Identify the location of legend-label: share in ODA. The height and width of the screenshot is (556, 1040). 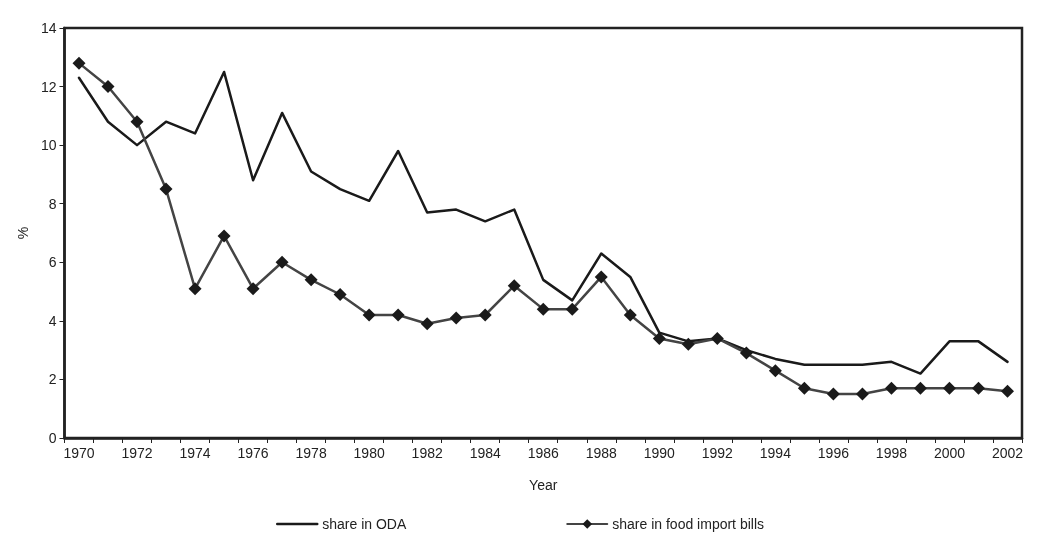
(364, 524).